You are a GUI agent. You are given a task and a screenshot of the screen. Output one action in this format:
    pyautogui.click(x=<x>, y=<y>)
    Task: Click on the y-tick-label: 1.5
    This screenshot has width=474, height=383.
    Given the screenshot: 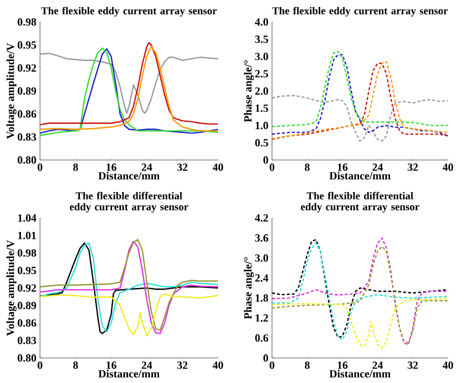 What is the action you would take?
    pyautogui.click(x=262, y=108)
    